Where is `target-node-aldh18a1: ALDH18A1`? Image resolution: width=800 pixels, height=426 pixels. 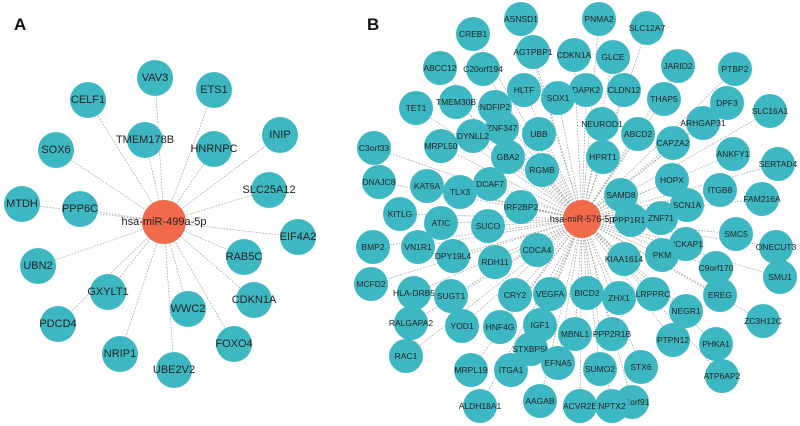 target-node-aldh18a1: ALDH18A1 is located at coordinates (480, 406).